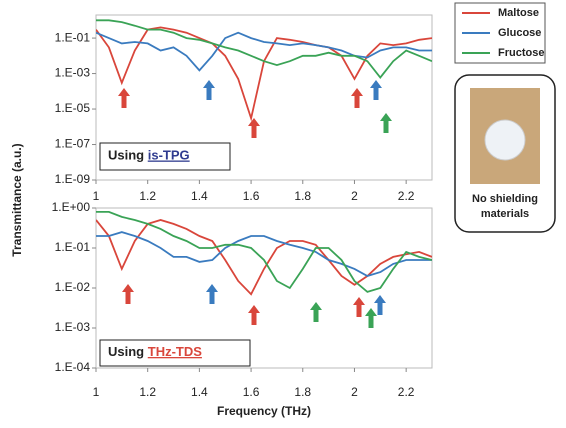 This screenshot has width=566, height=428. I want to click on method-label: Using THz-TDS, so click(155, 351).